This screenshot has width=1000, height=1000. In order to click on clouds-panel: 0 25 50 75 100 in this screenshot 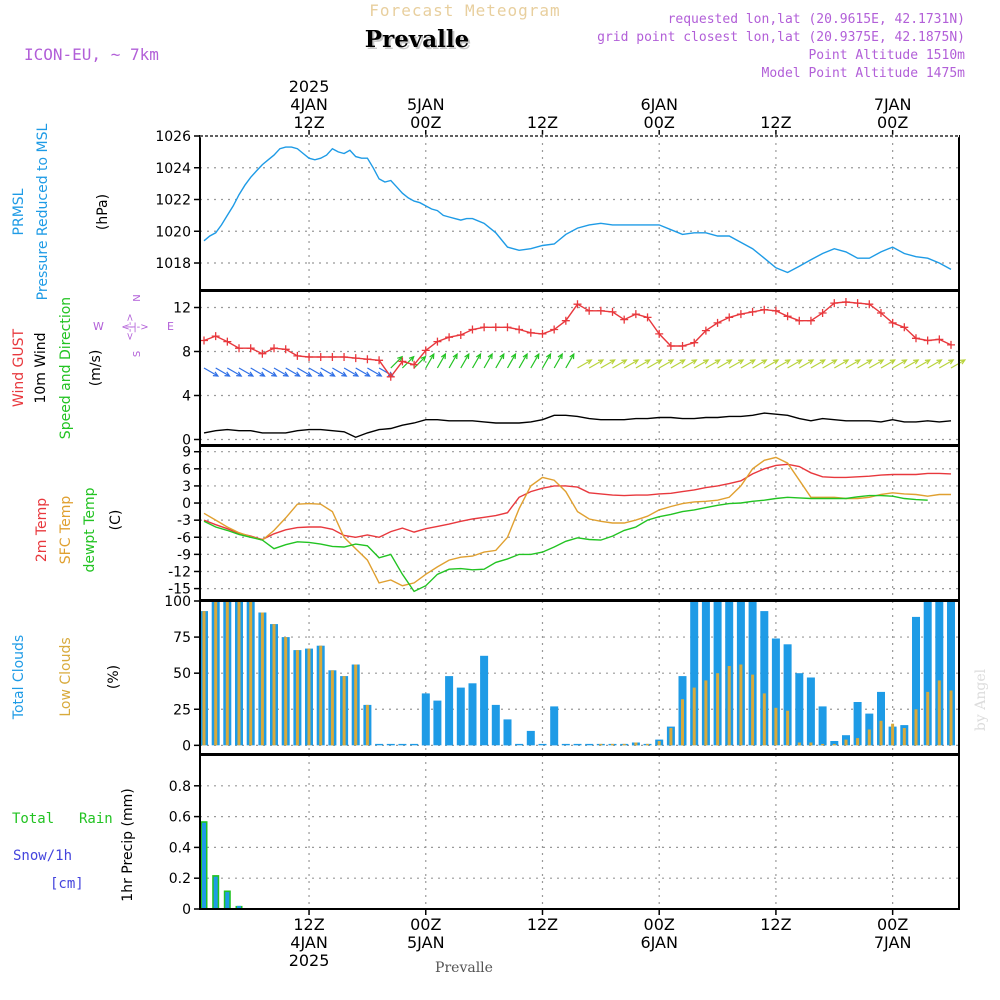, I will do `click(561, 674)`.